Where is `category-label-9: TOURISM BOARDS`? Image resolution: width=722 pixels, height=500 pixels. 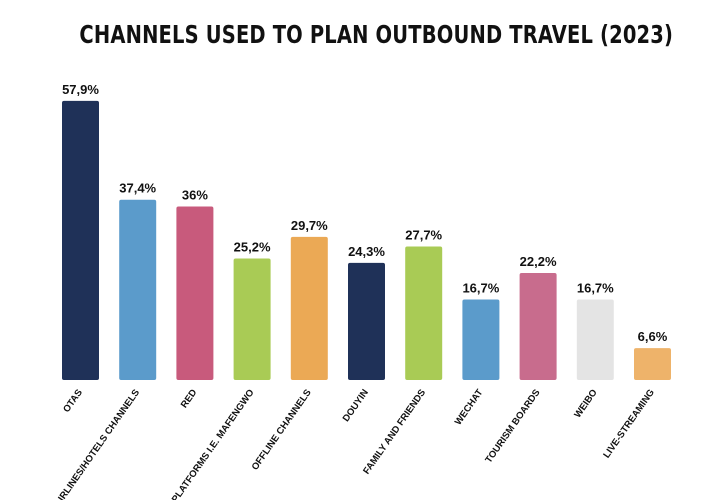
category-label-9: TOURISM BOARDS is located at coordinates (512, 426).